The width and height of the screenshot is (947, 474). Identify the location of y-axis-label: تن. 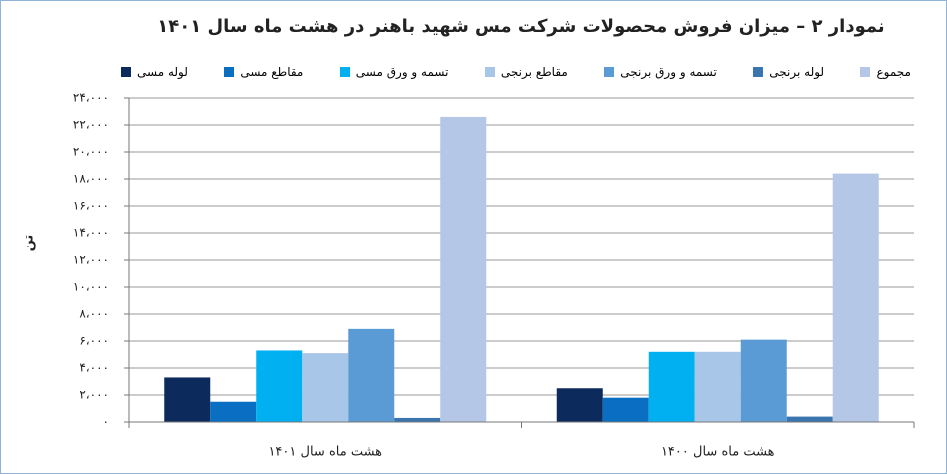
(29, 243).